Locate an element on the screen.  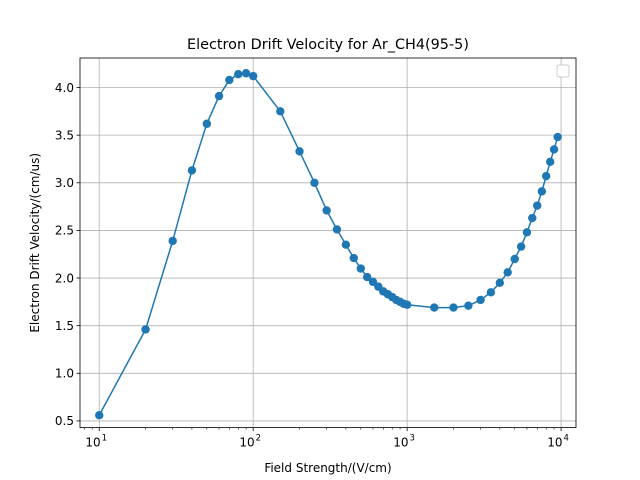
x-tick-exponent: 2 is located at coordinates (258, 439).